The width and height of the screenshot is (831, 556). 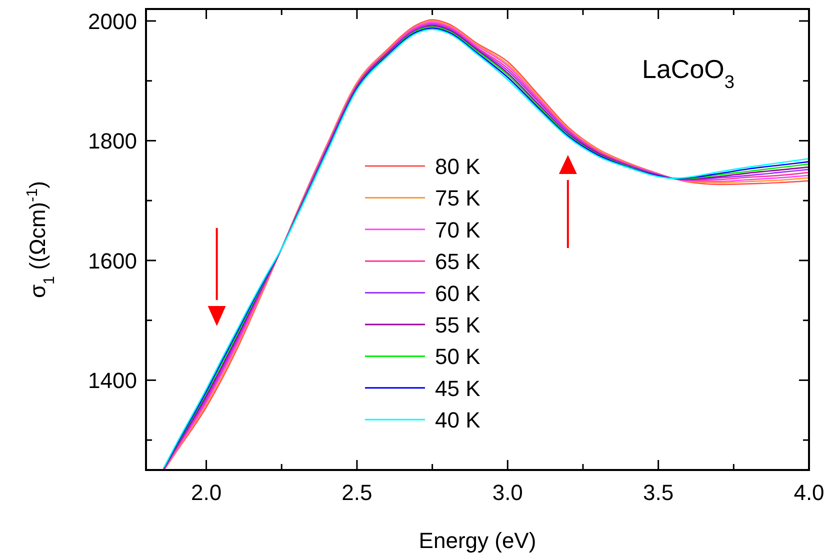 What do you see at coordinates (206, 492) in the screenshot?
I see `x-tick-label: 2.0` at bounding box center [206, 492].